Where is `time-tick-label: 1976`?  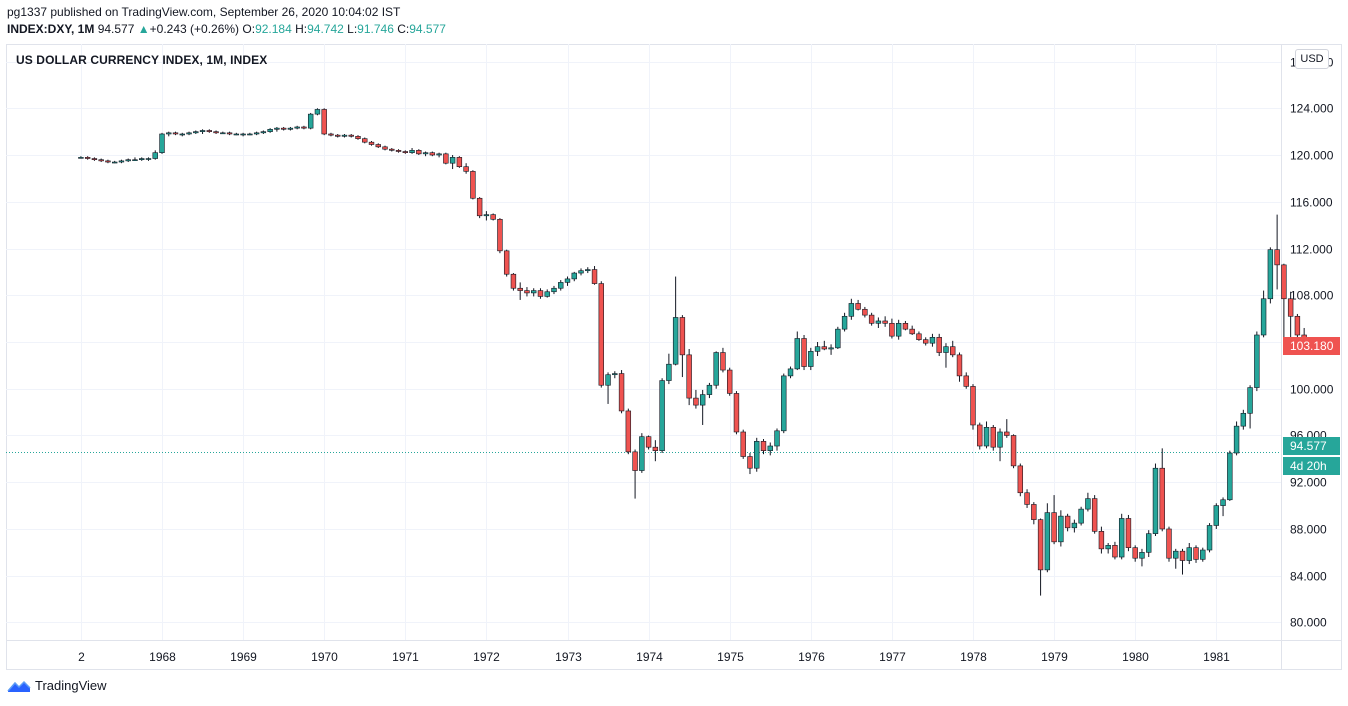
time-tick-label: 1976 is located at coordinates (811, 657).